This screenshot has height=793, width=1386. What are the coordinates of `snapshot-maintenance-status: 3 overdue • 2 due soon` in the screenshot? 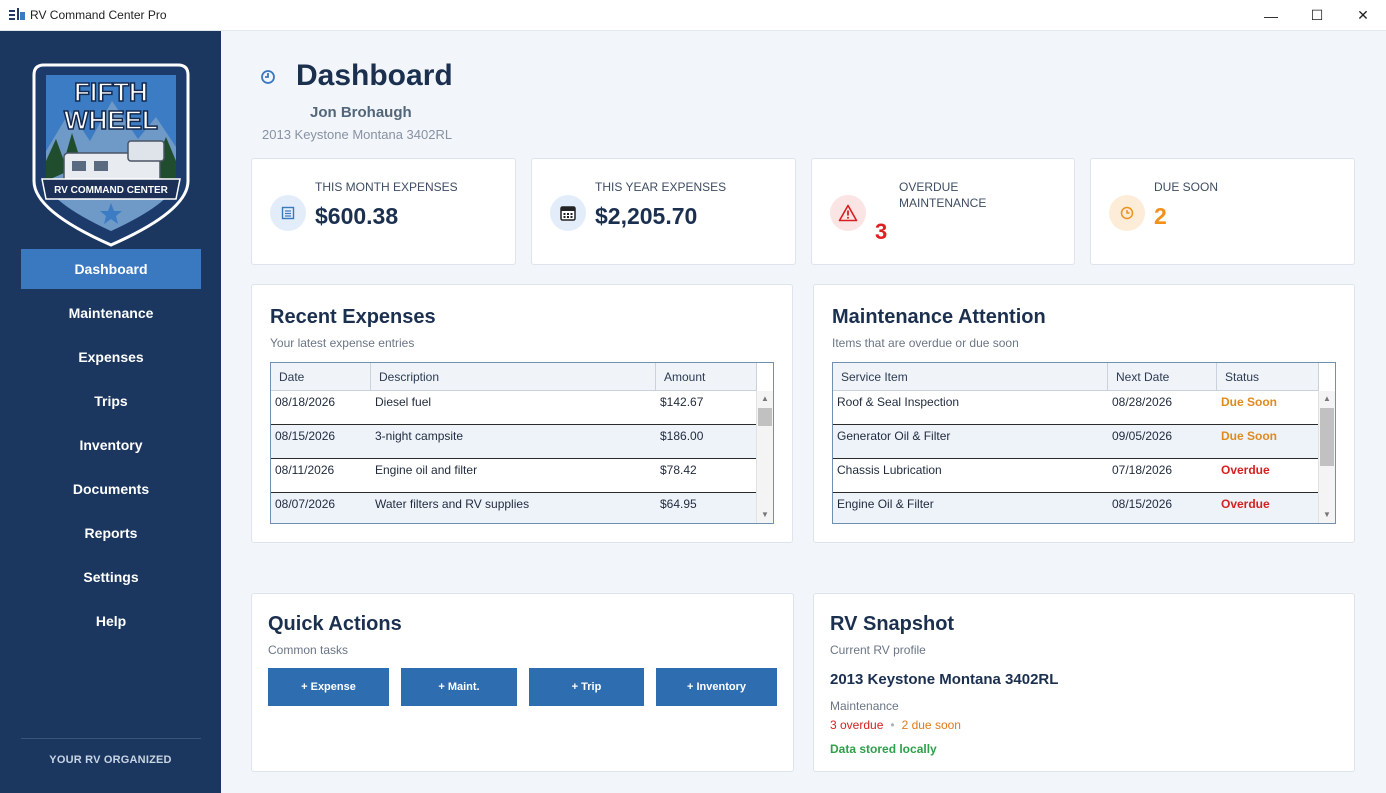 It's located at (895, 725).